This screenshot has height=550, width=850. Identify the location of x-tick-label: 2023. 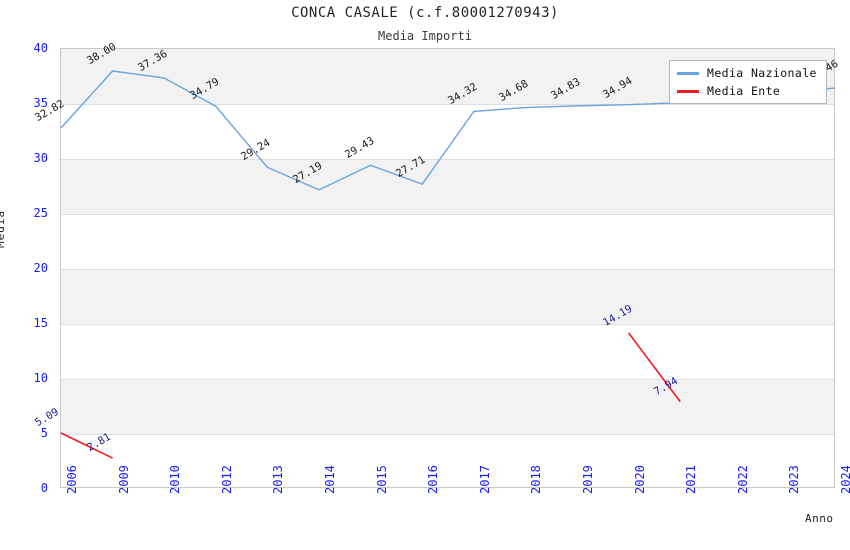
(794, 479).